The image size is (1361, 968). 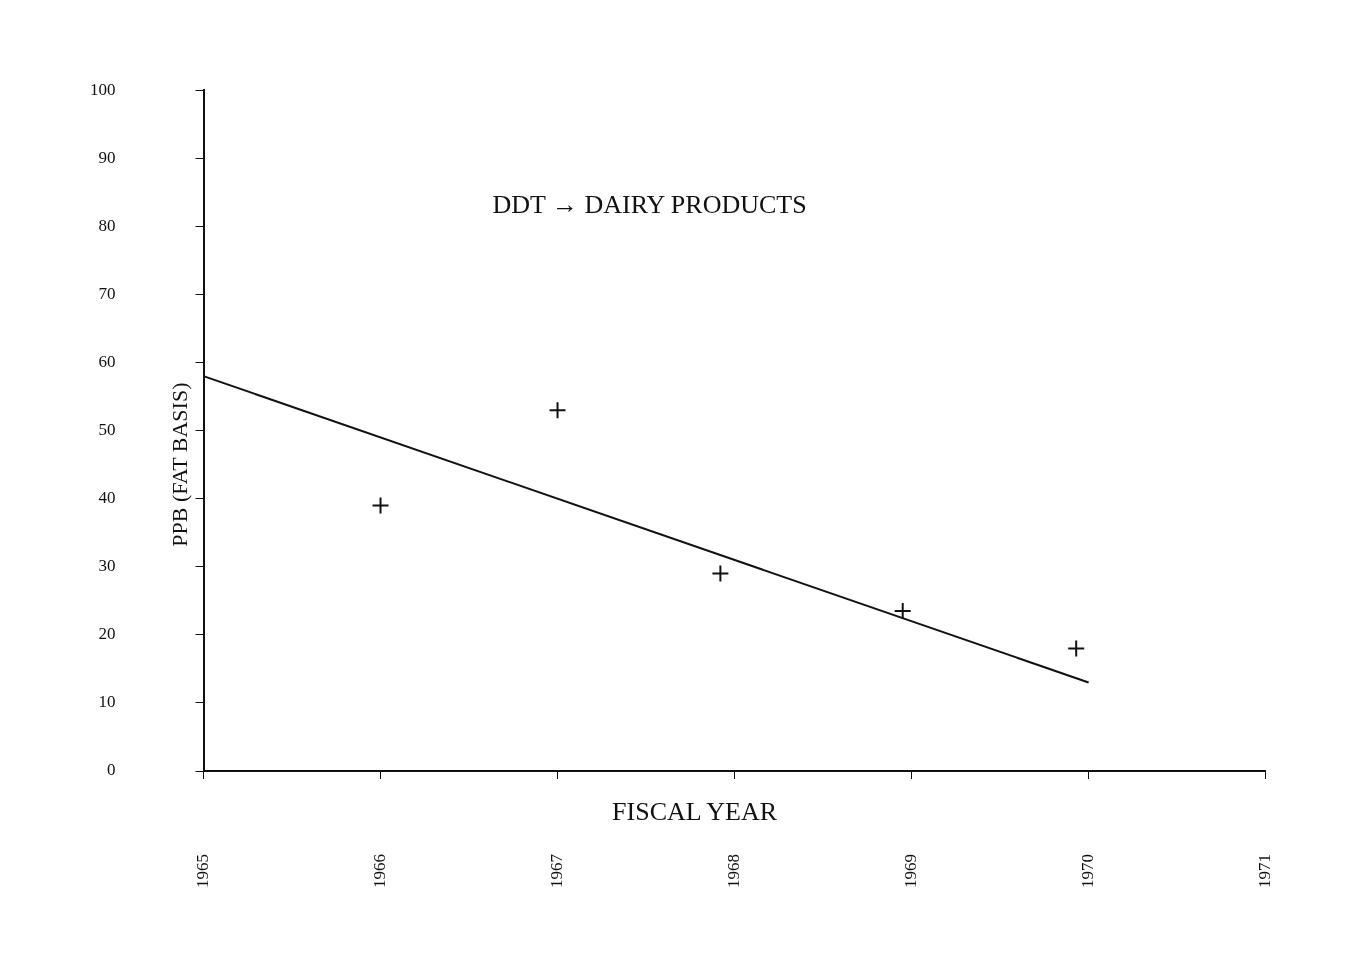 I want to click on x-tick-label: 1967, so click(x=556, y=870).